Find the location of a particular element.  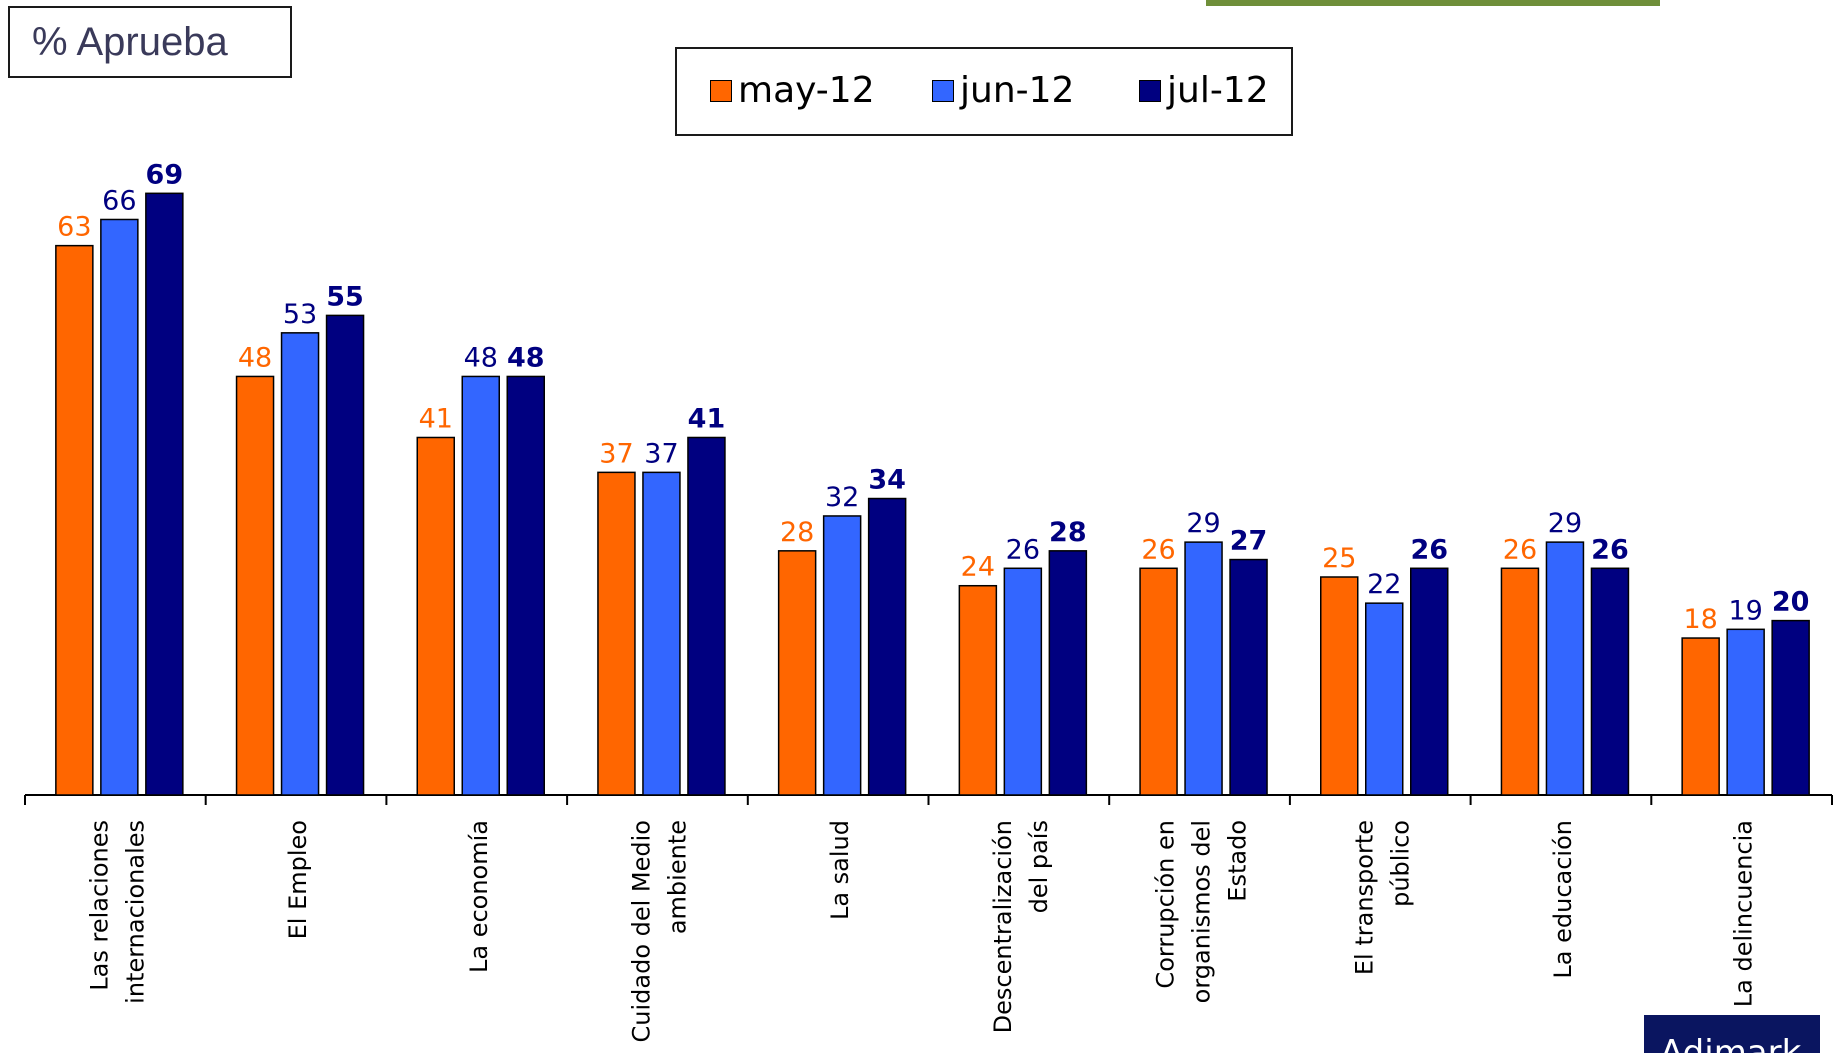

data-label-may-12: 37 is located at coordinates (616, 453).